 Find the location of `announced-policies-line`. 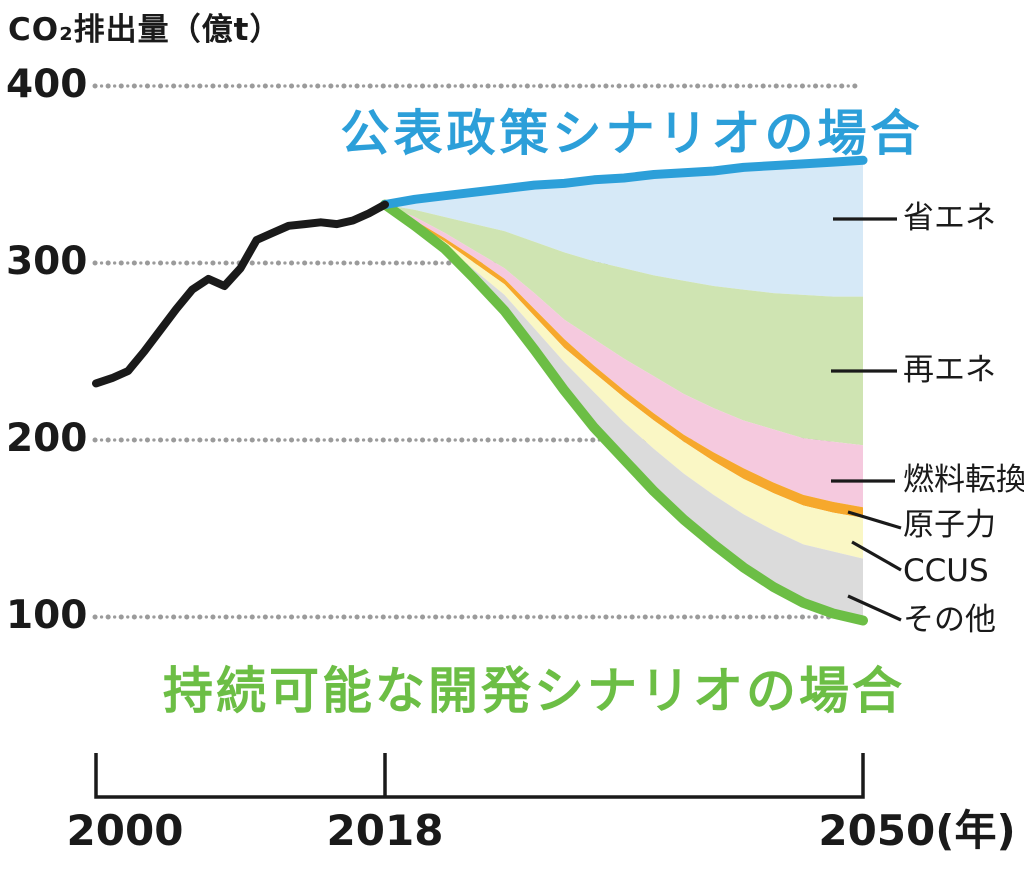

announced-policies-line is located at coordinates (624, 182).